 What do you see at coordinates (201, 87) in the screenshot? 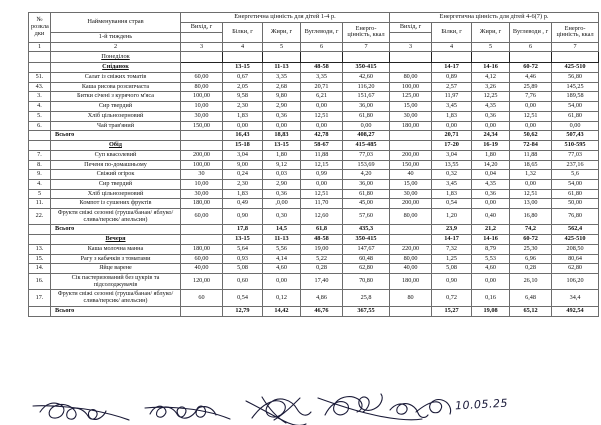
I see `dish-out-left: 80,00` at bounding box center [201, 87].